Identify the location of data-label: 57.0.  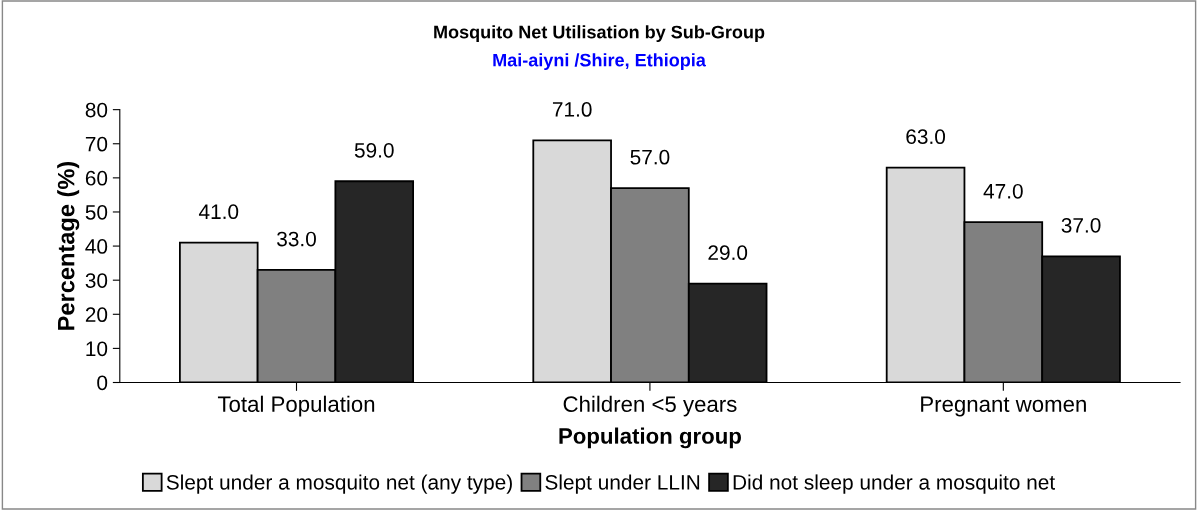
(650, 157).